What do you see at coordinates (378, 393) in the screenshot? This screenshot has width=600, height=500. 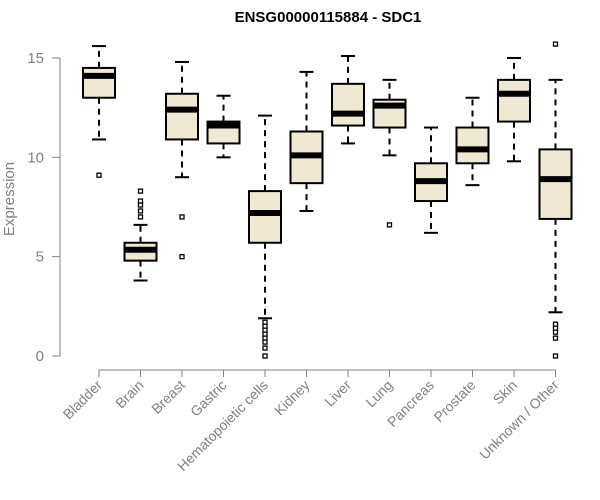 I see `x-tick-label: Lung` at bounding box center [378, 393].